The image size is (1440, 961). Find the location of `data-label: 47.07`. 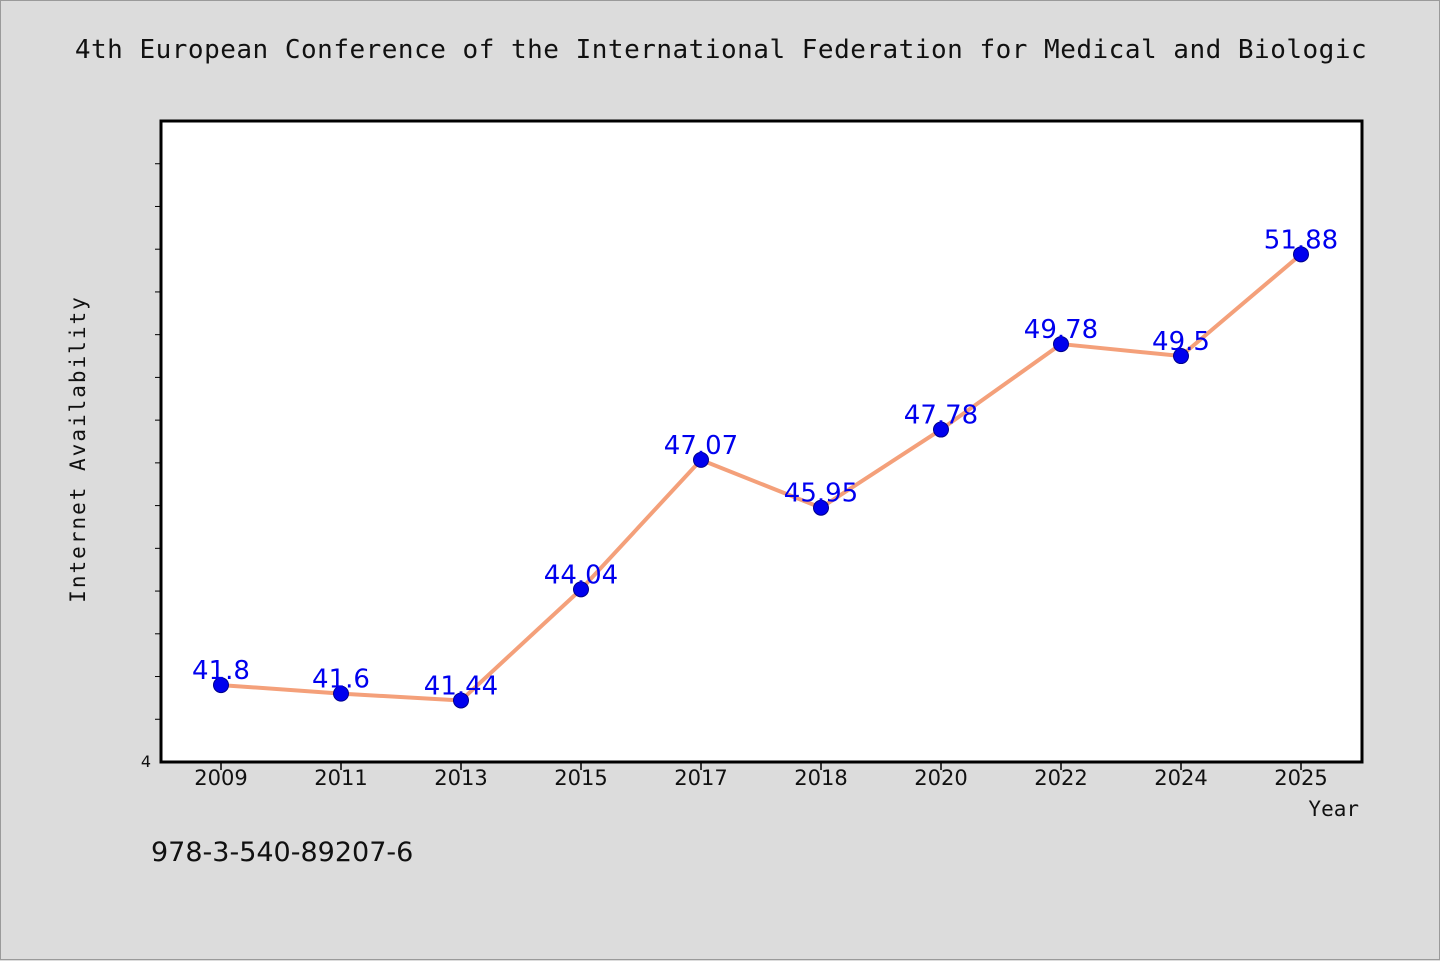

data-label: 47.07 is located at coordinates (701, 446).